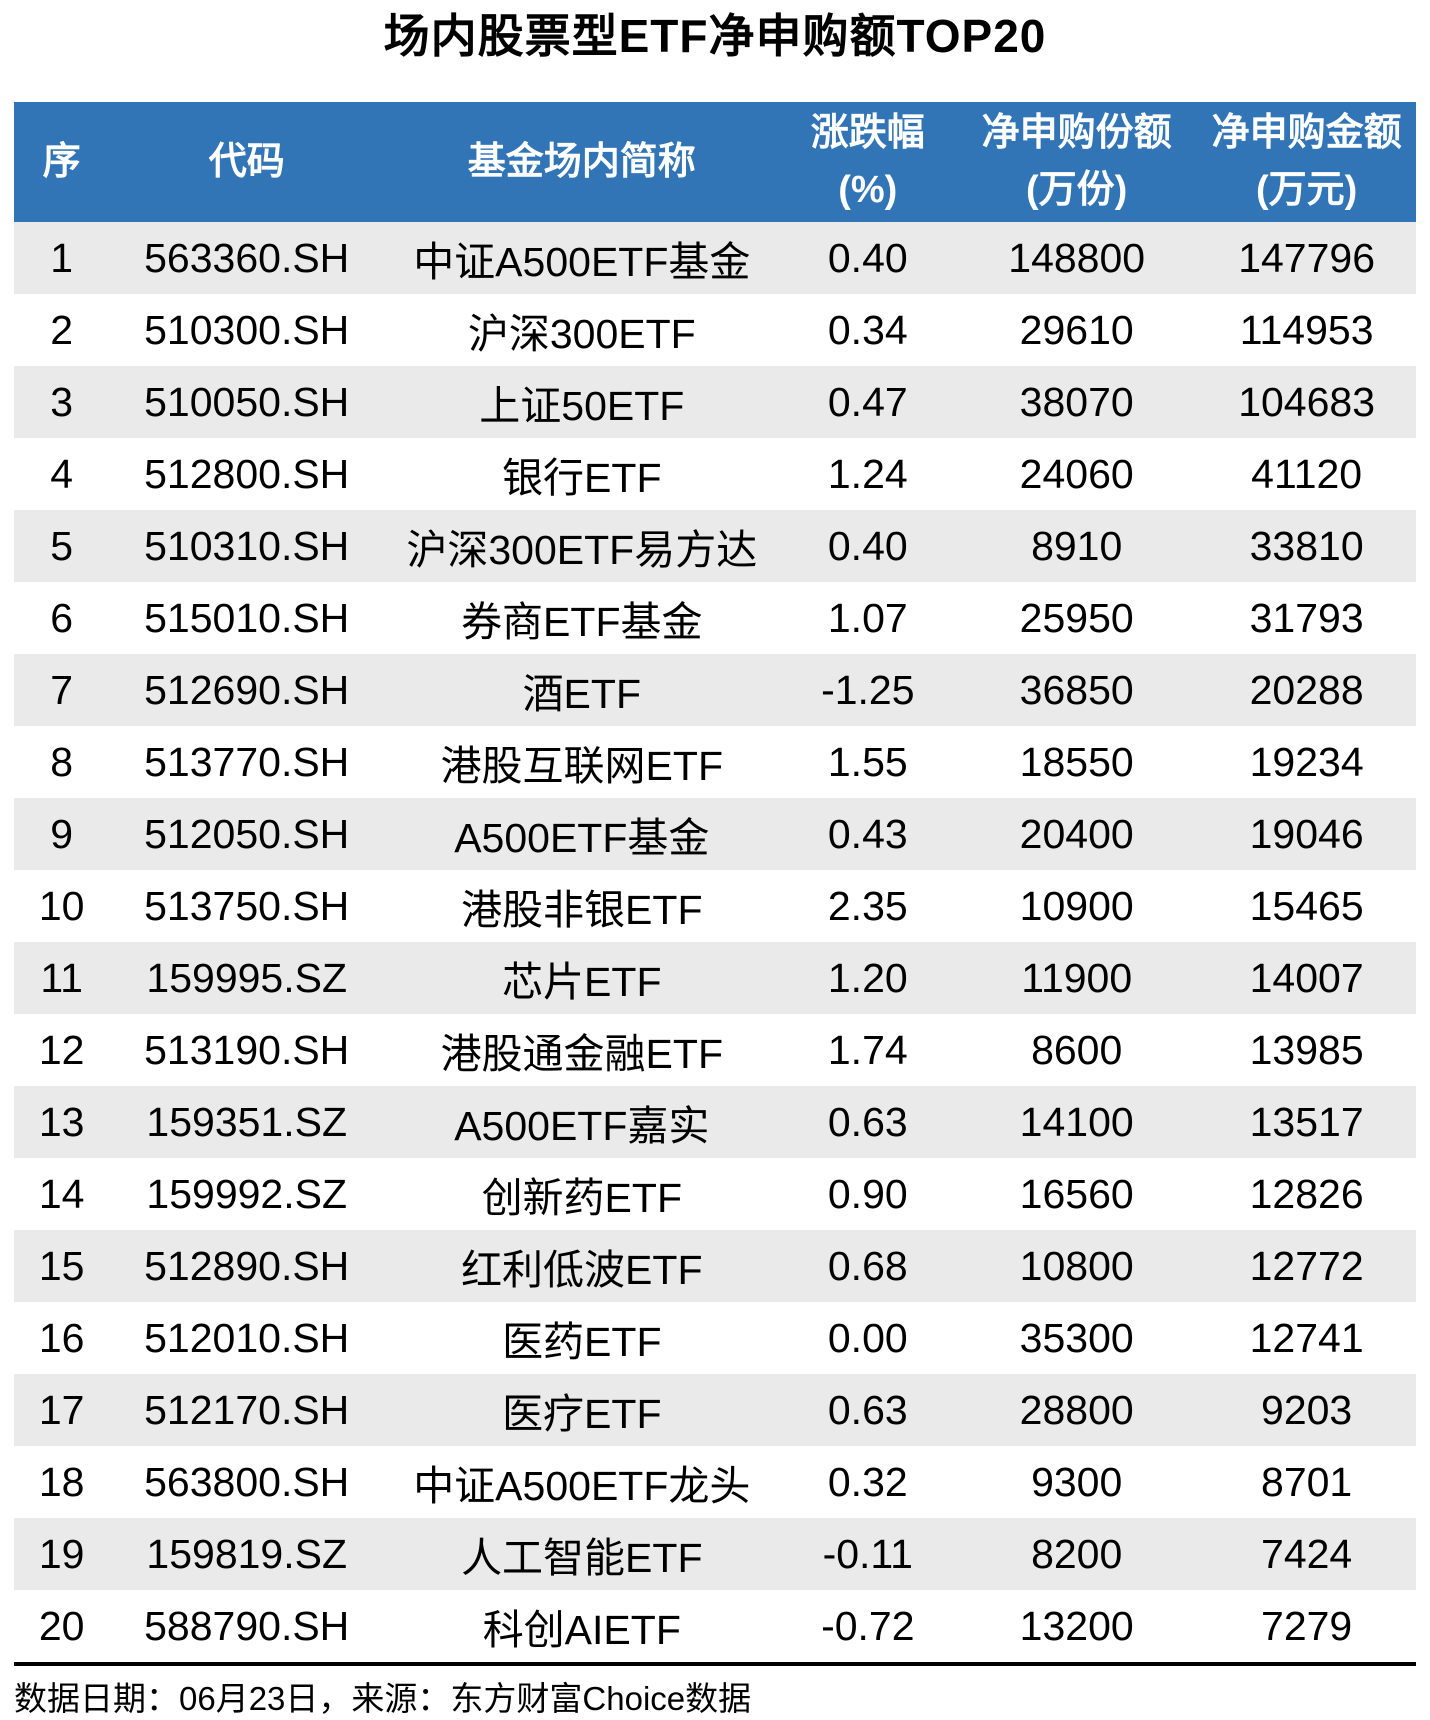  What do you see at coordinates (247, 1410) in the screenshot?
I see `cell-code: 512170.SH` at bounding box center [247, 1410].